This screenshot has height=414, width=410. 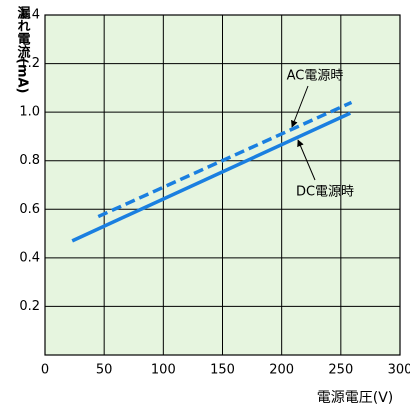 What do you see at coordinates (104, 370) in the screenshot?
I see `x-tick-label: 50` at bounding box center [104, 370].